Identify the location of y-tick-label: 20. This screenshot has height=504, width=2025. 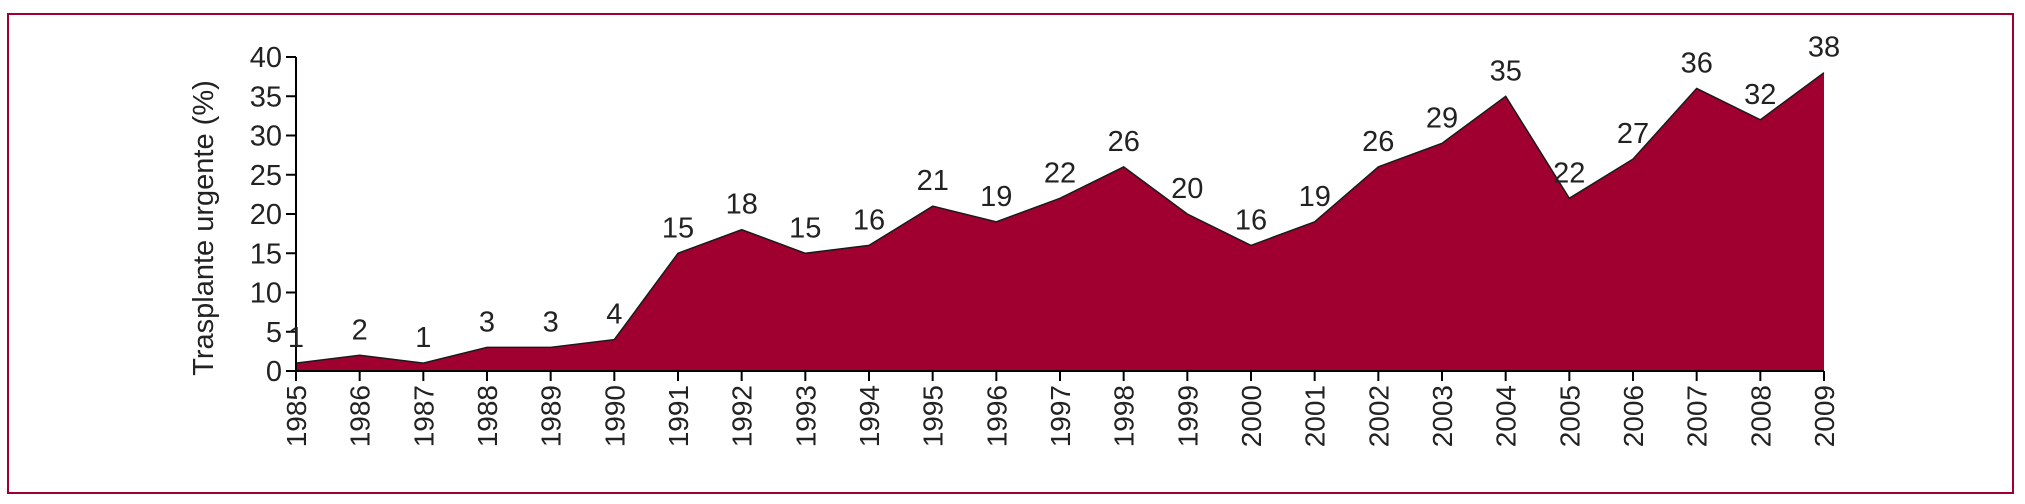
(266, 215).